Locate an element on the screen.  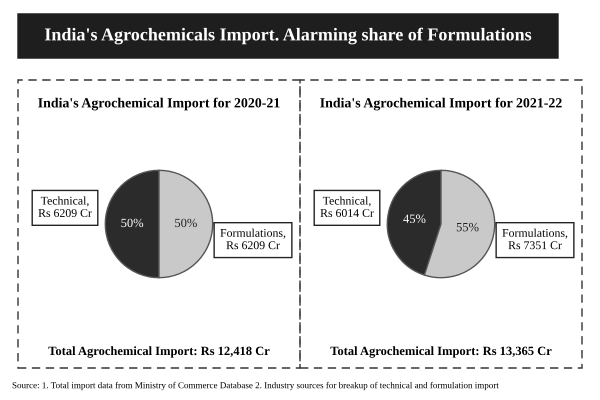
text: India's Agrochemicals Import. Alarming share of Formulations is located at coordinates (288, 36).